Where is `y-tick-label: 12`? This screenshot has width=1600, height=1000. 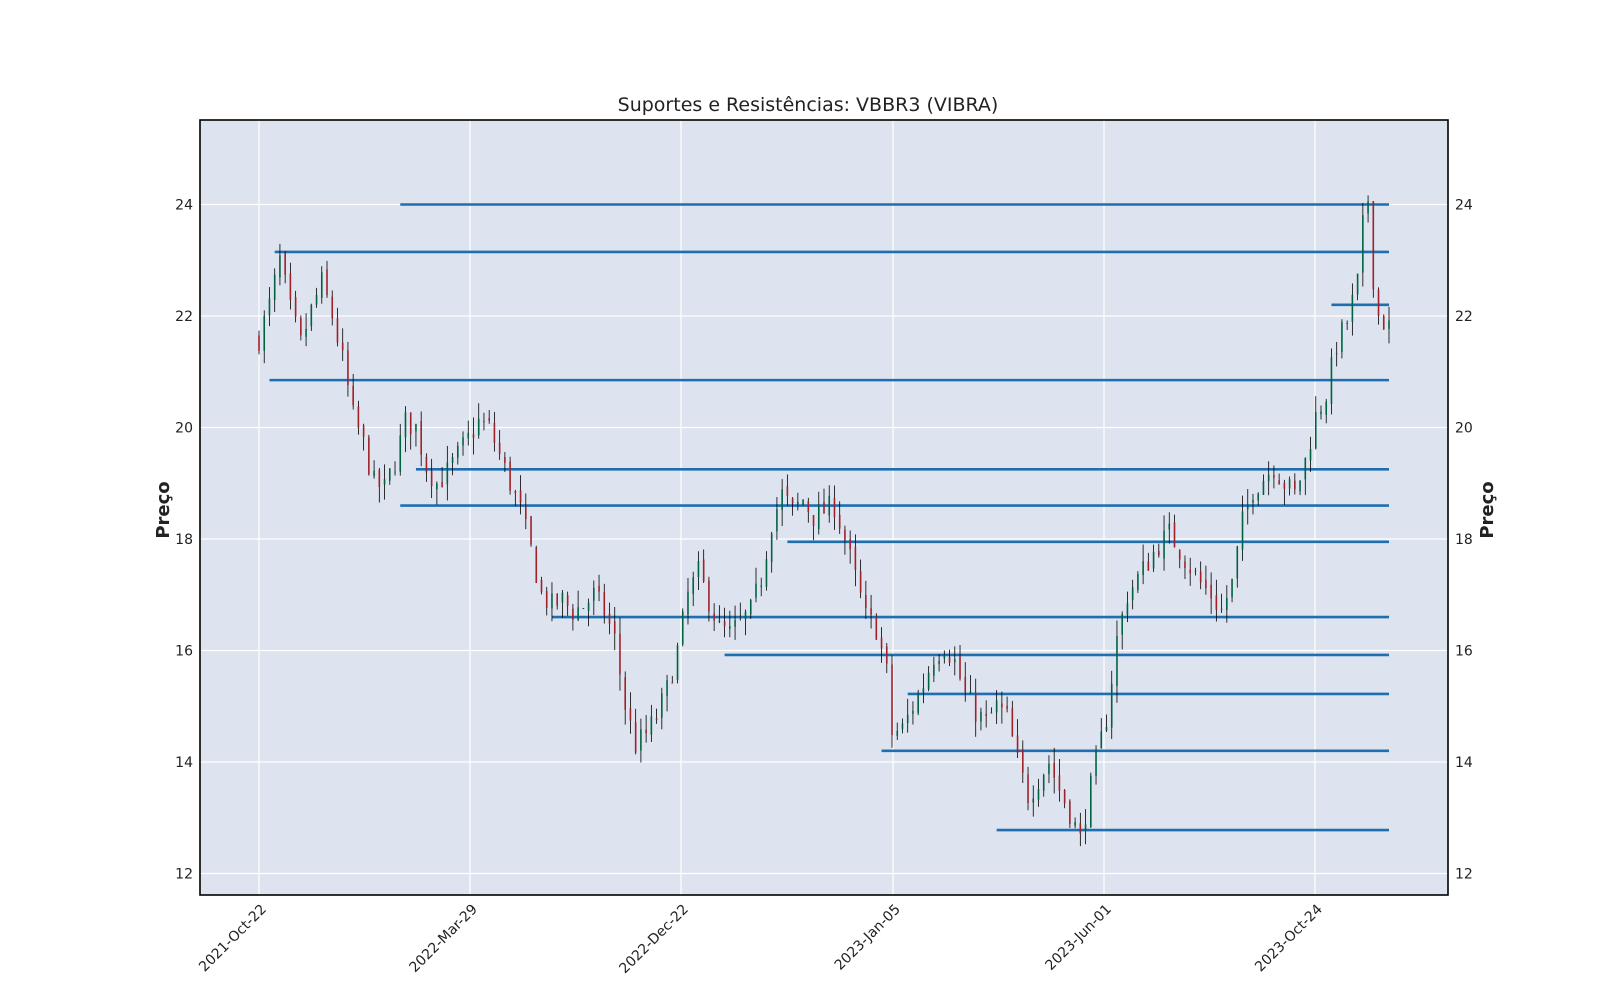 y-tick-label: 12 is located at coordinates (1464, 875).